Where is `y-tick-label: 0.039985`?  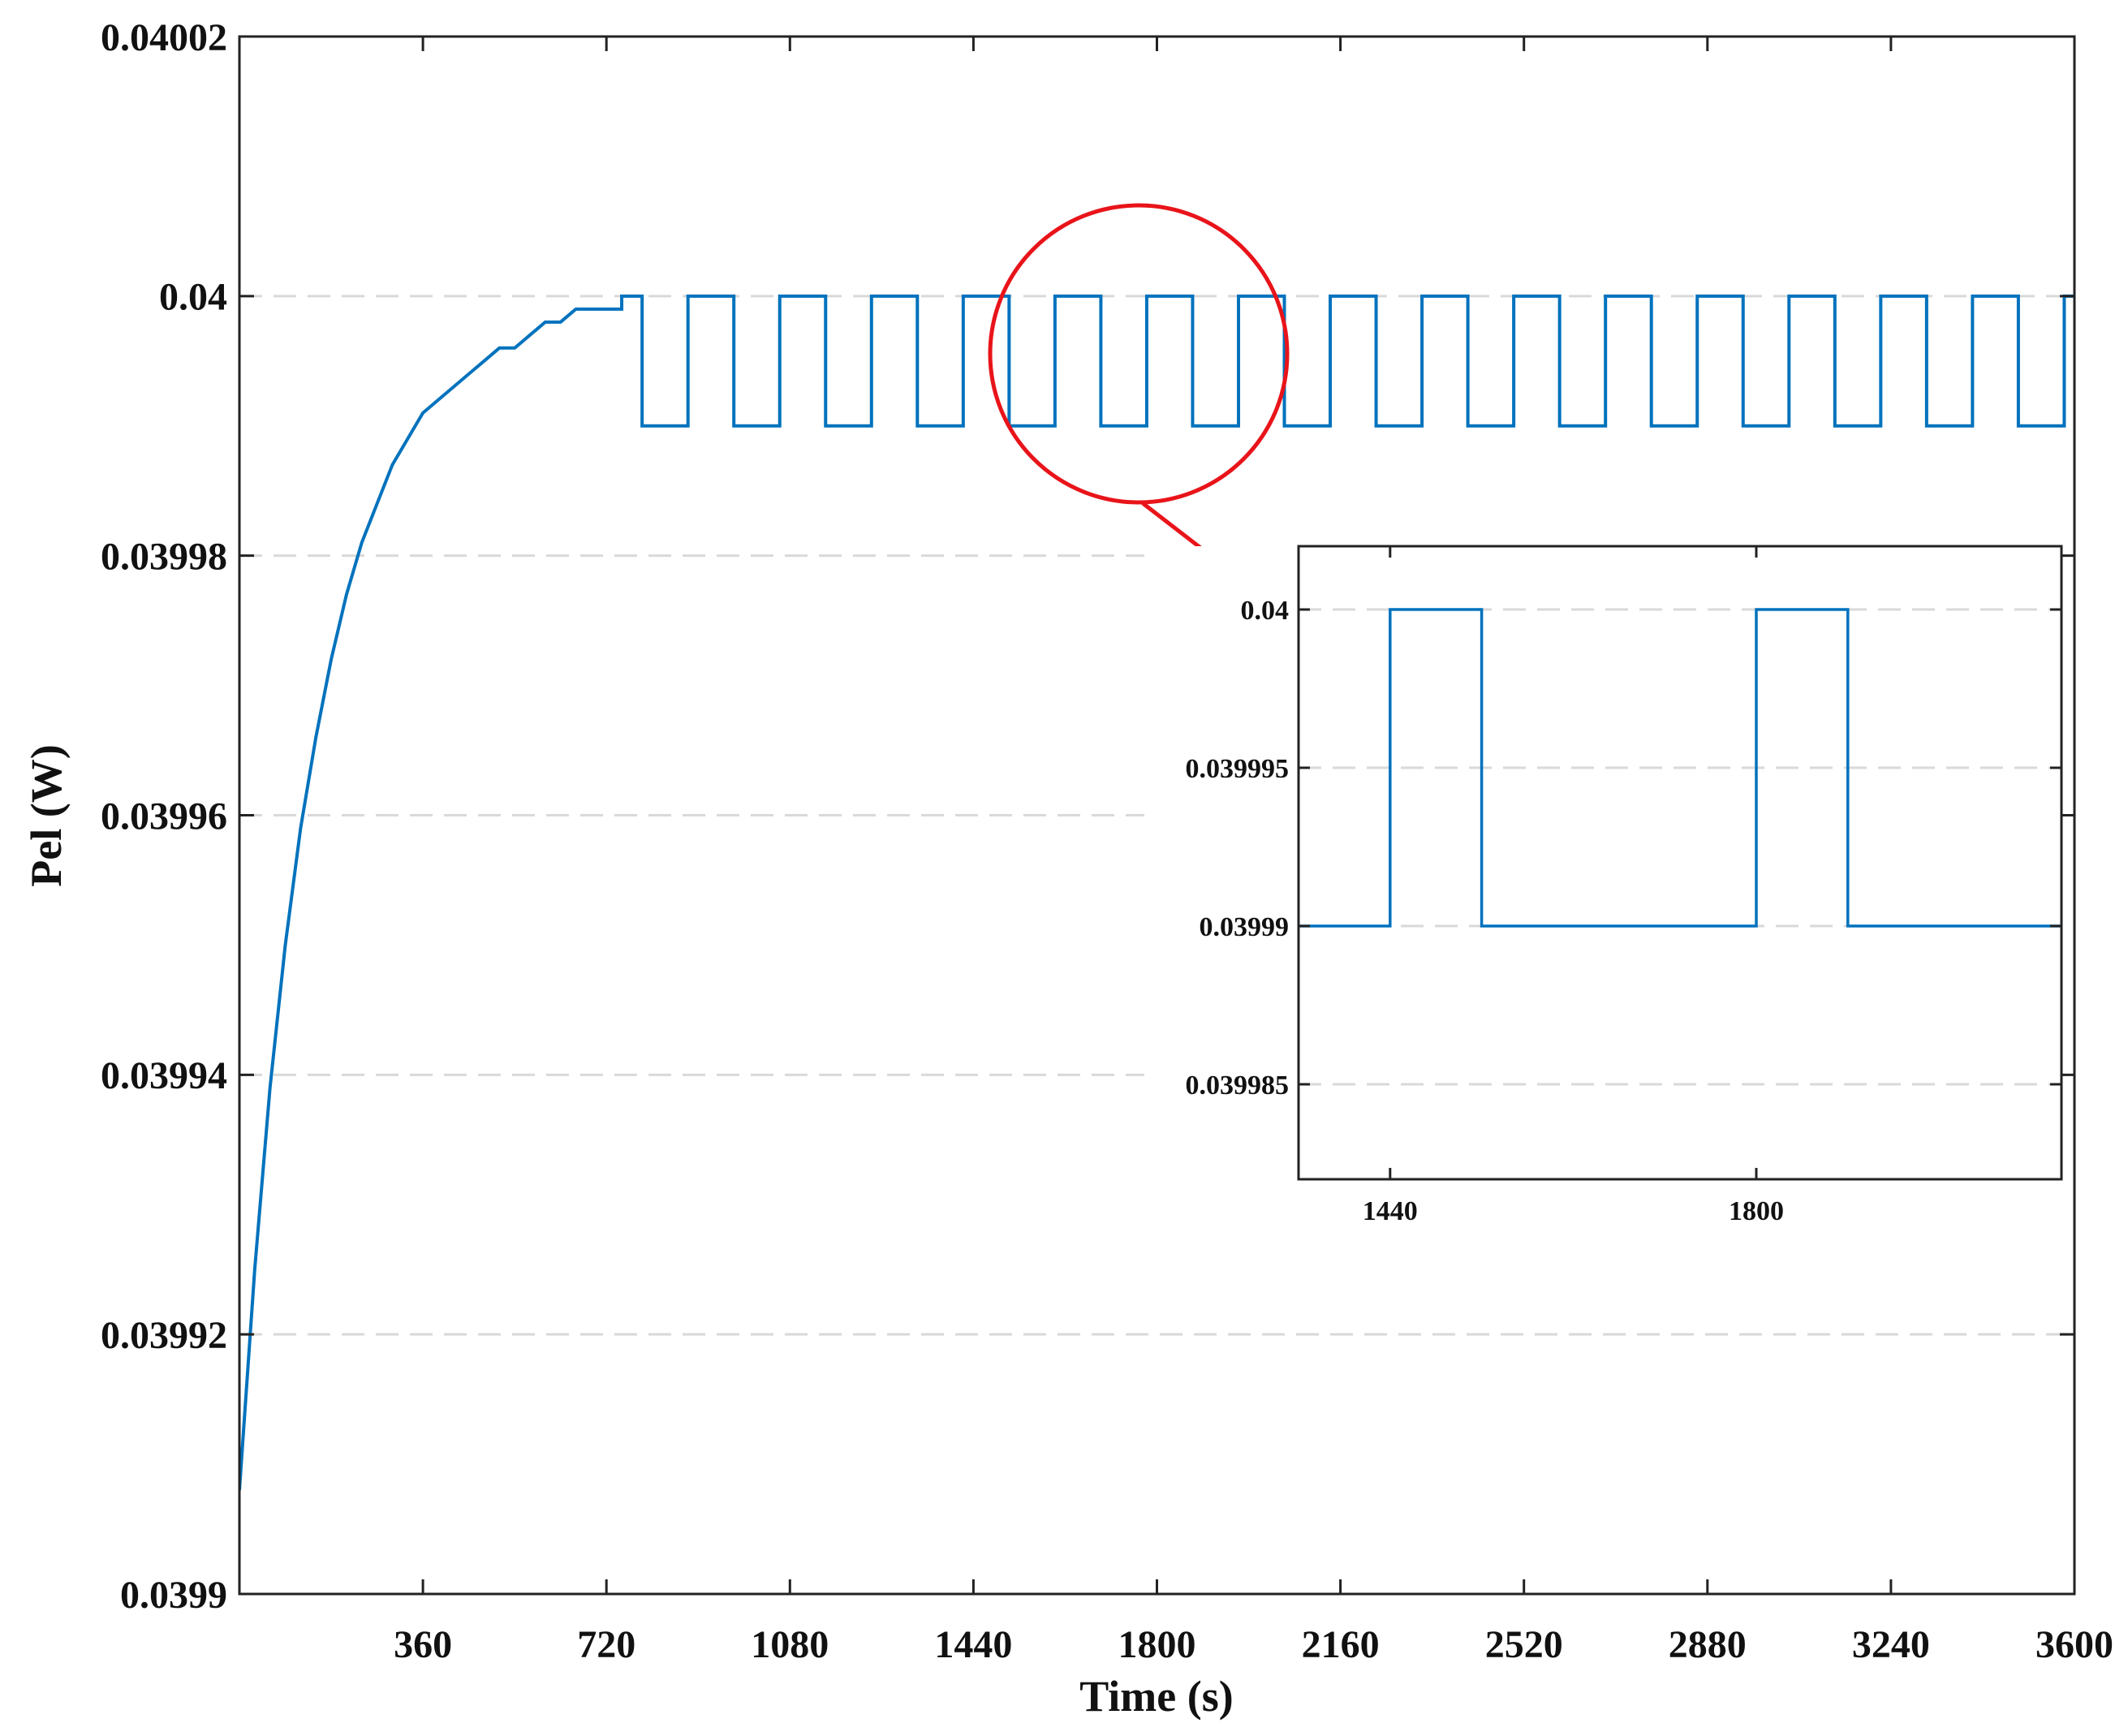
y-tick-label: 0.039985 is located at coordinates (1238, 1086).